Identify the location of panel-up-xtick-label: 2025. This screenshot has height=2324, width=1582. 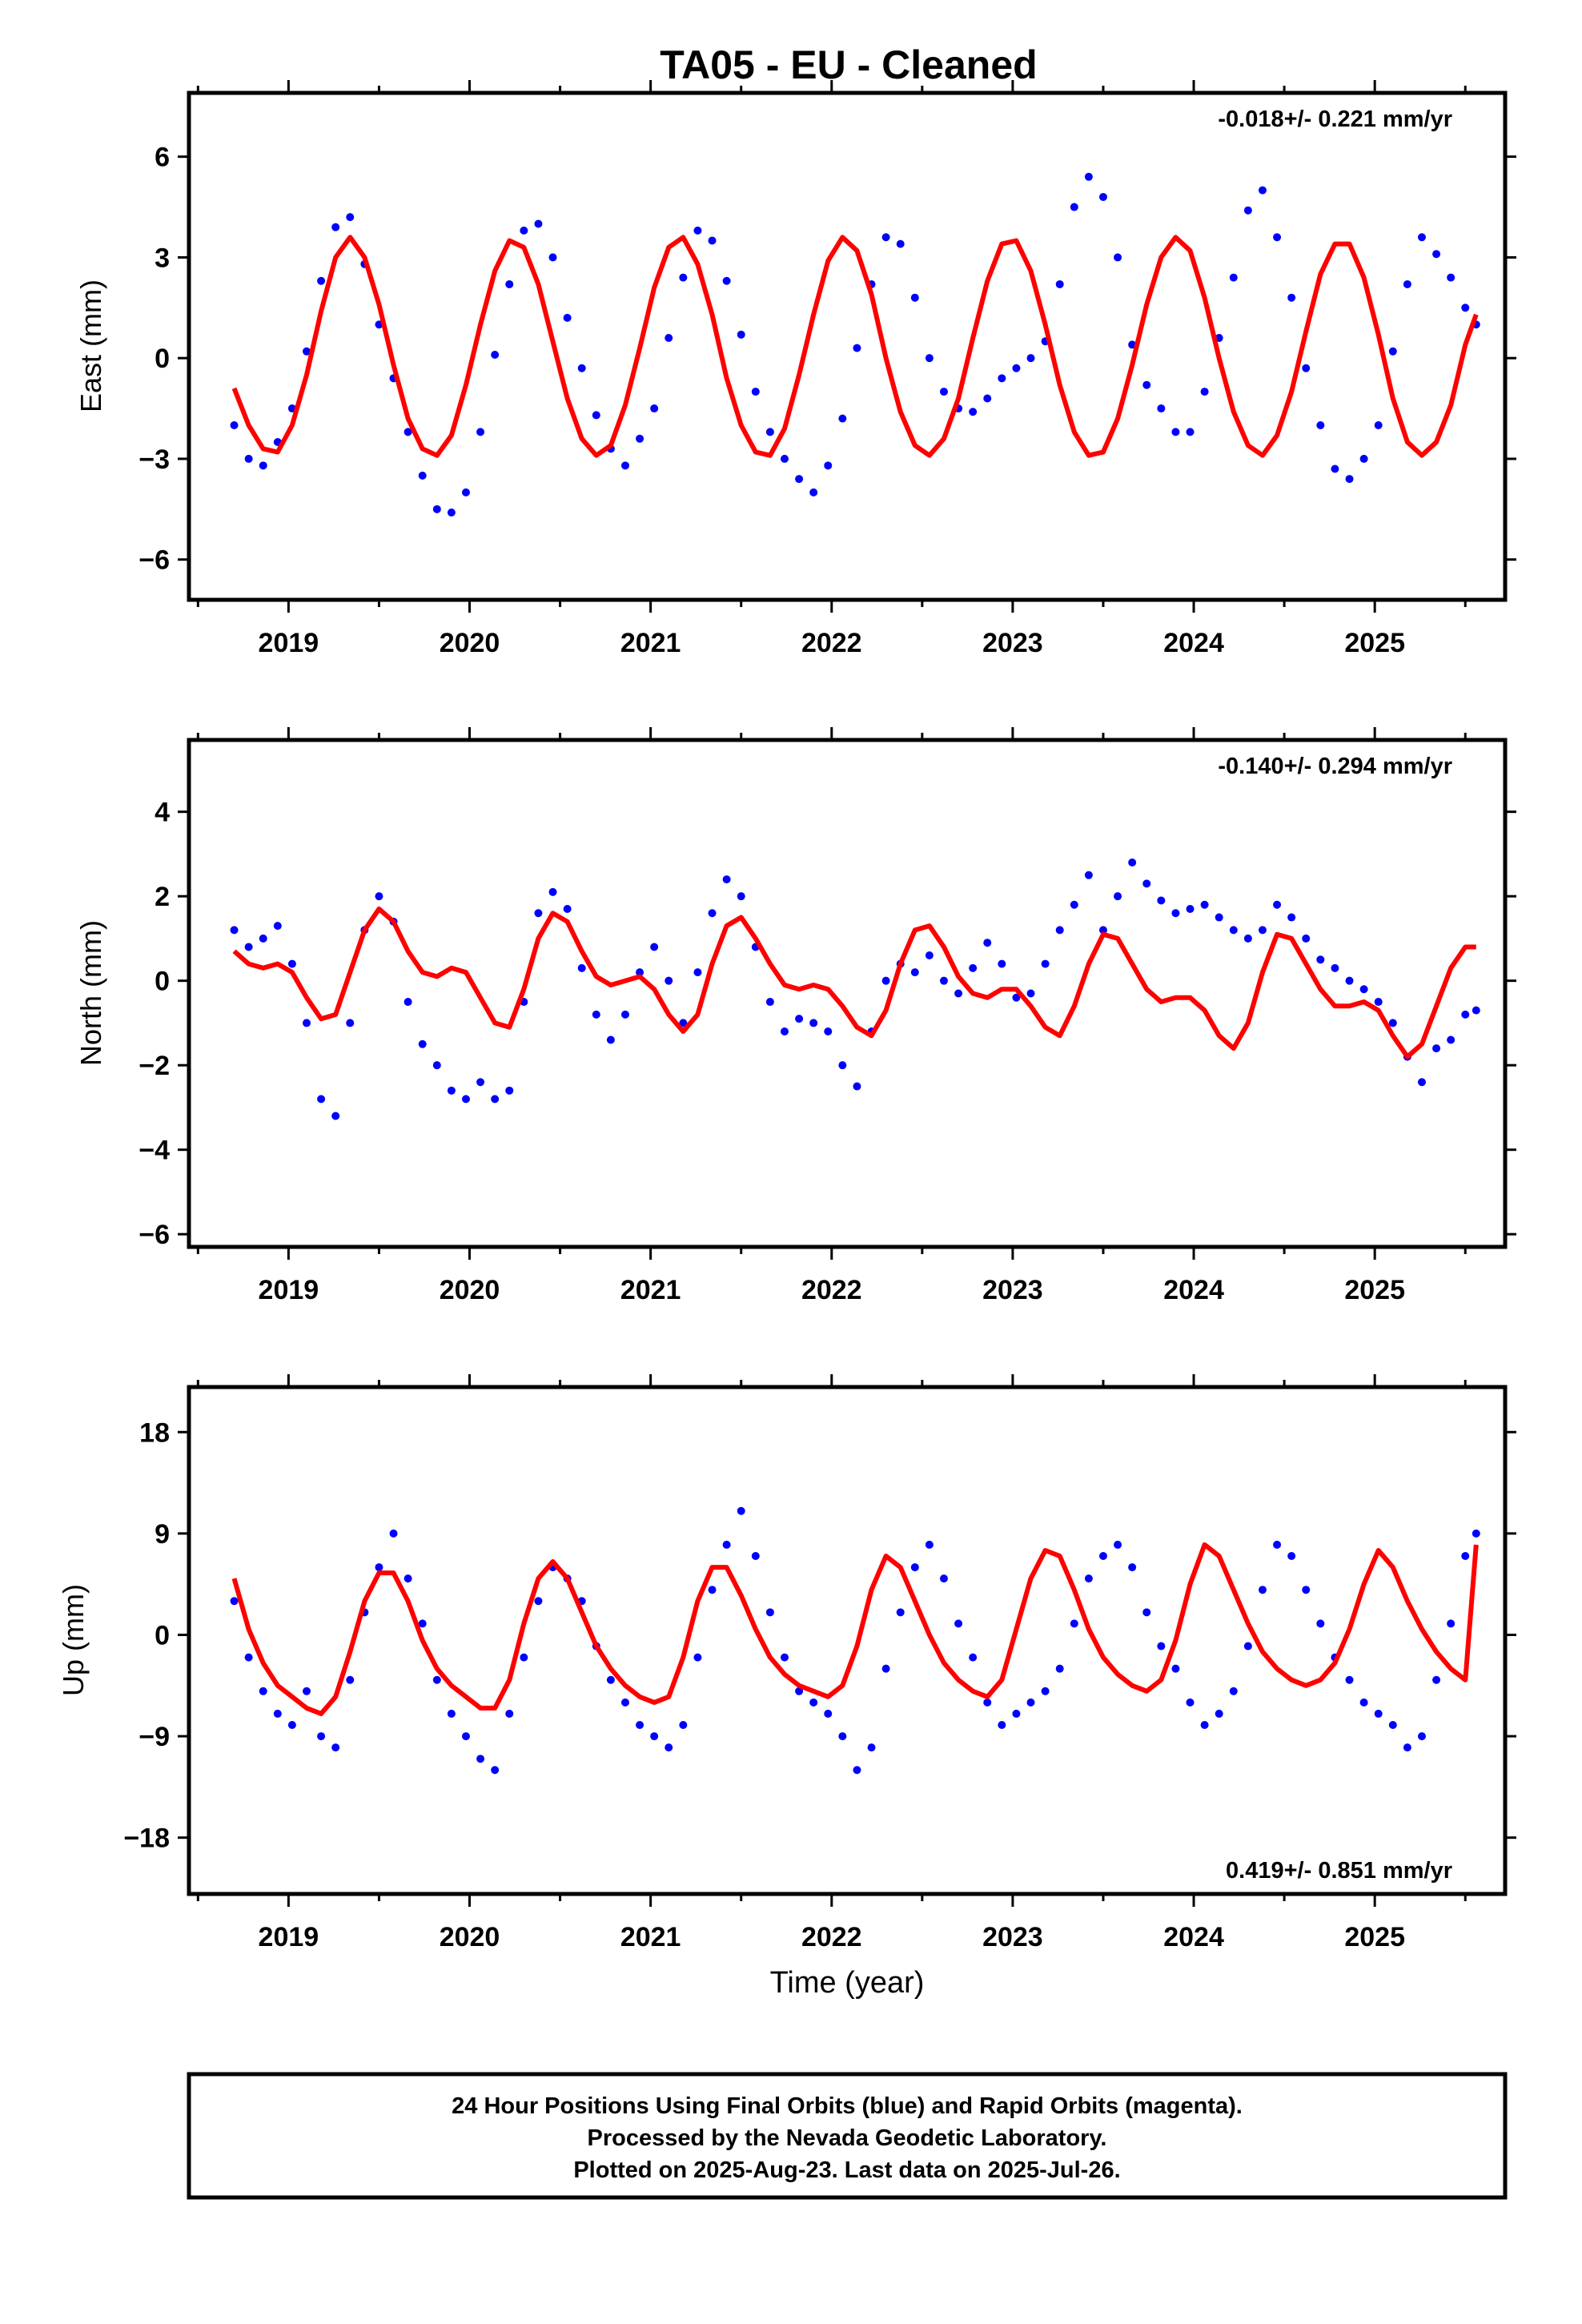
(1375, 1937).